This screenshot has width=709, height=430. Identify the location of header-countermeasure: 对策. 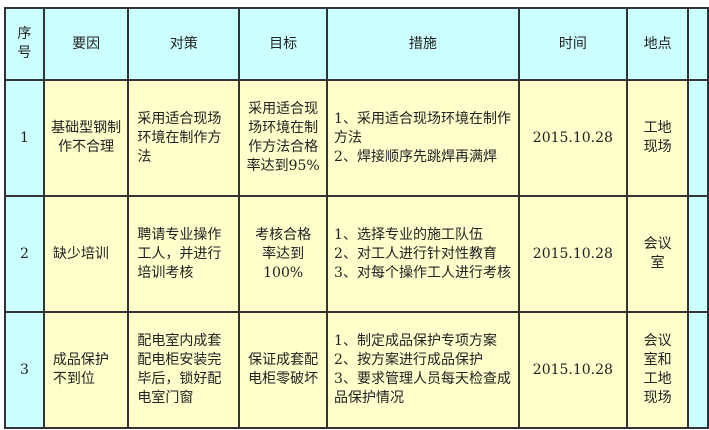
(184, 44).